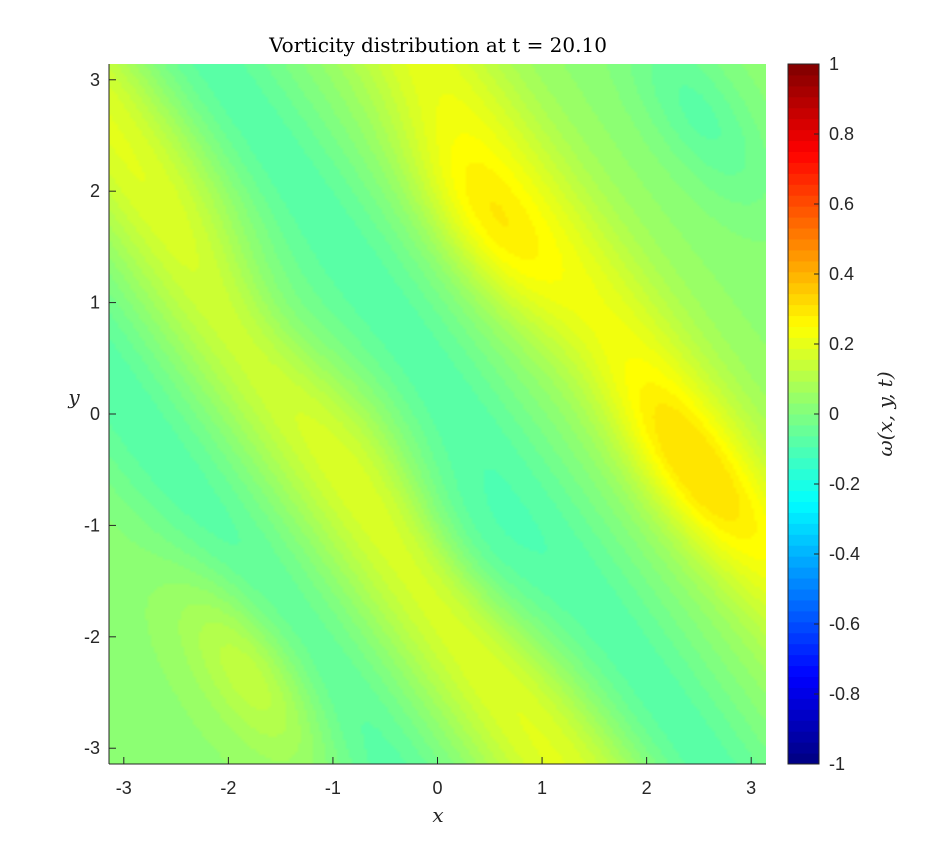 The image size is (938, 859). I want to click on x-tick-label: 2, so click(647, 788).